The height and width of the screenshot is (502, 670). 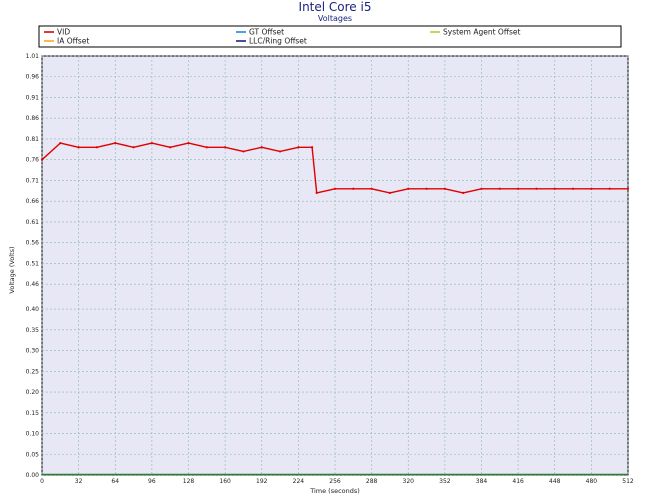 I want to click on y-tick-label: 0.91, so click(x=33, y=97).